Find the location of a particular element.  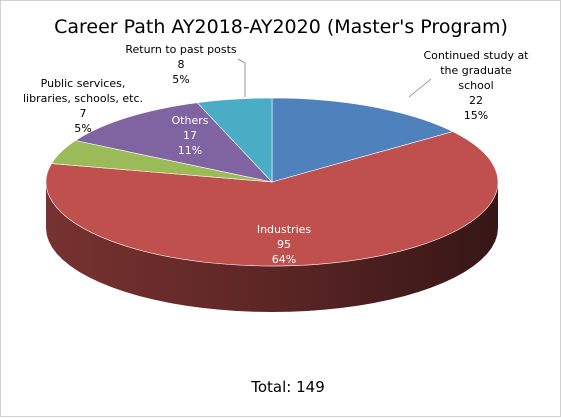

slice-value: 7 is located at coordinates (83, 113).